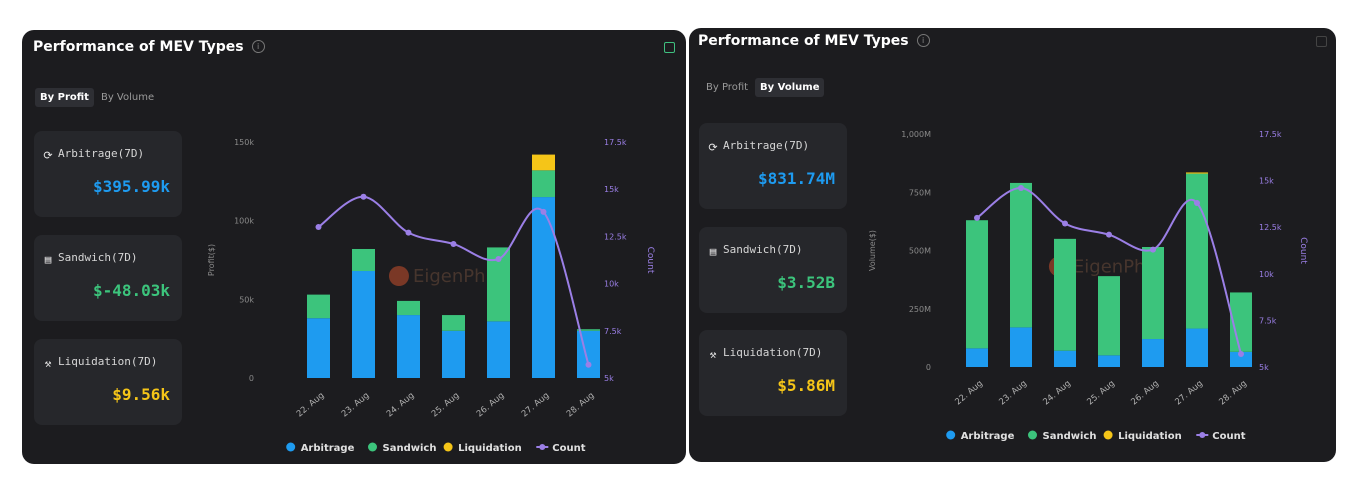  What do you see at coordinates (916, 134) in the screenshot?
I see `y-tick-label: 1,000M` at bounding box center [916, 134].